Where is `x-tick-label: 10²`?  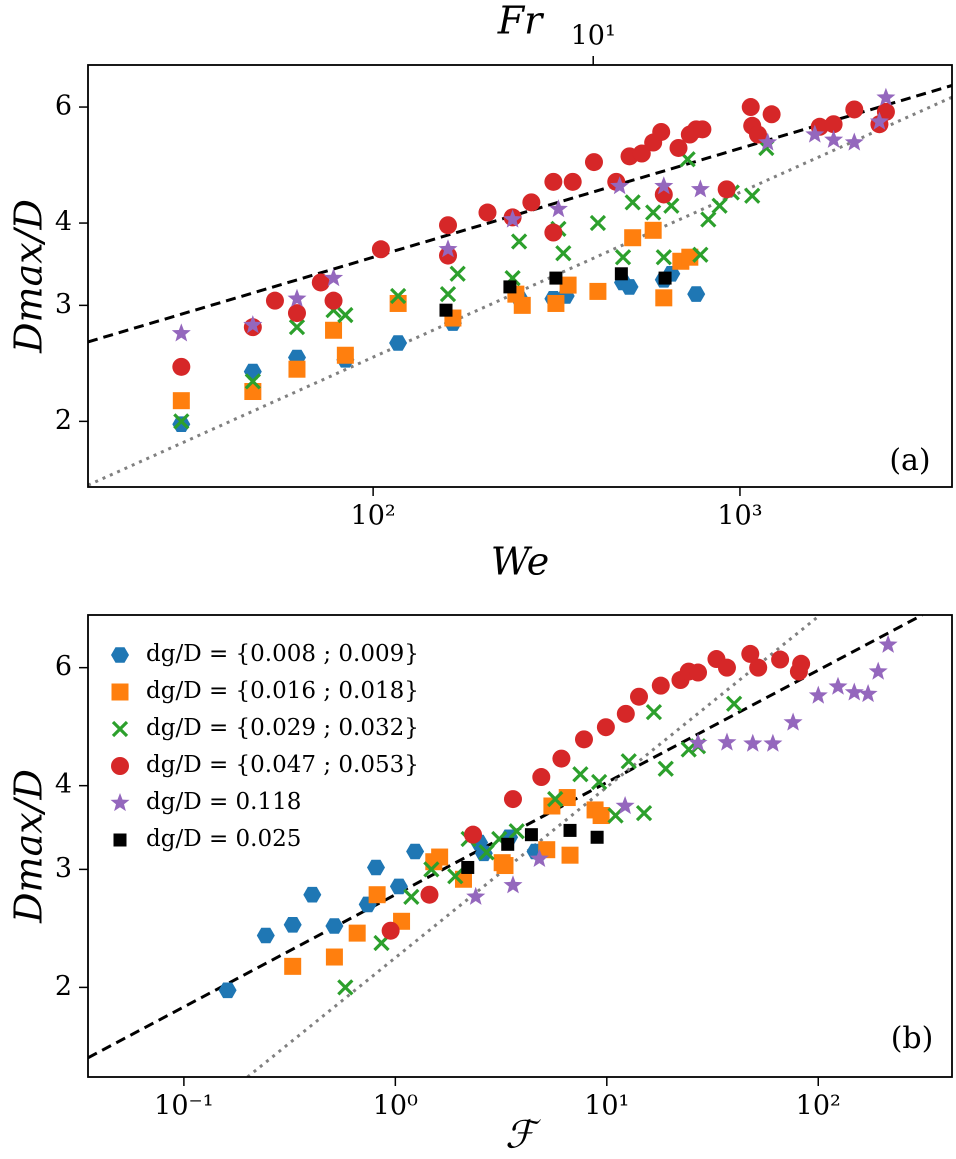 x-tick-label: 10² is located at coordinates (373, 516).